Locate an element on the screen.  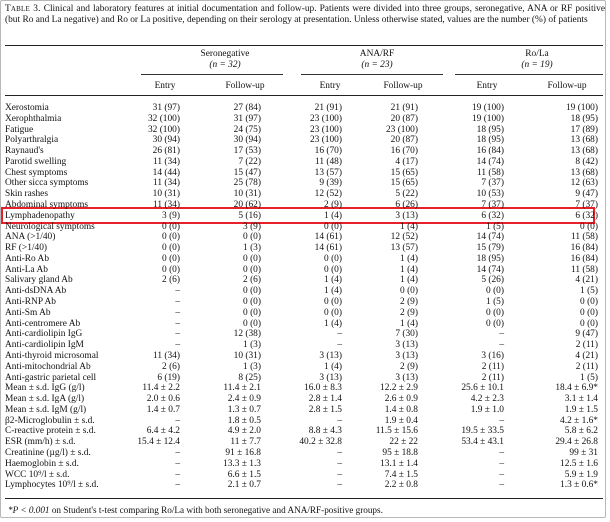
row-label: Xerophthalmia is located at coordinates (33, 118).